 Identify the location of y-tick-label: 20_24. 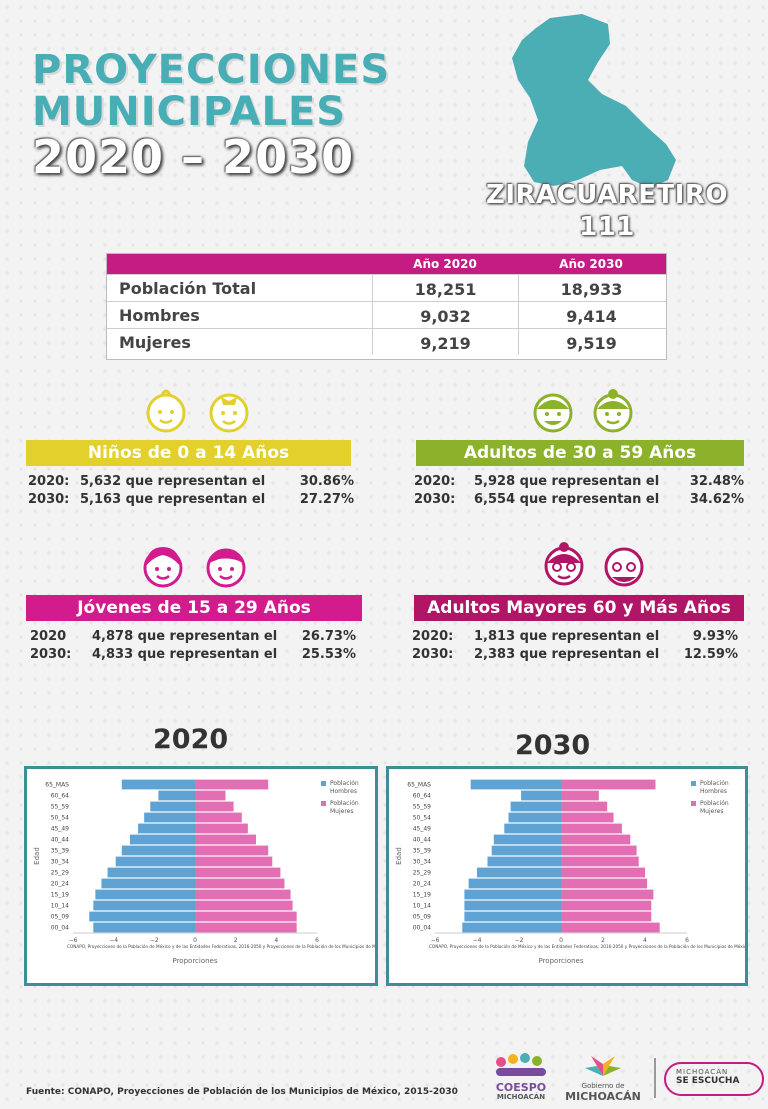
(422, 884).